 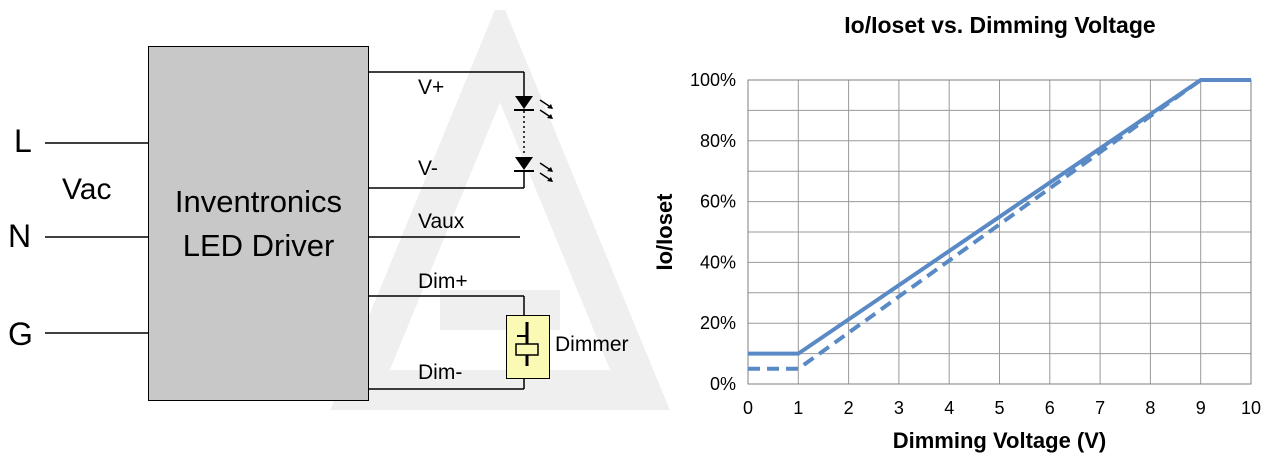 I want to click on y-tick-label: 100%, so click(x=713, y=80).